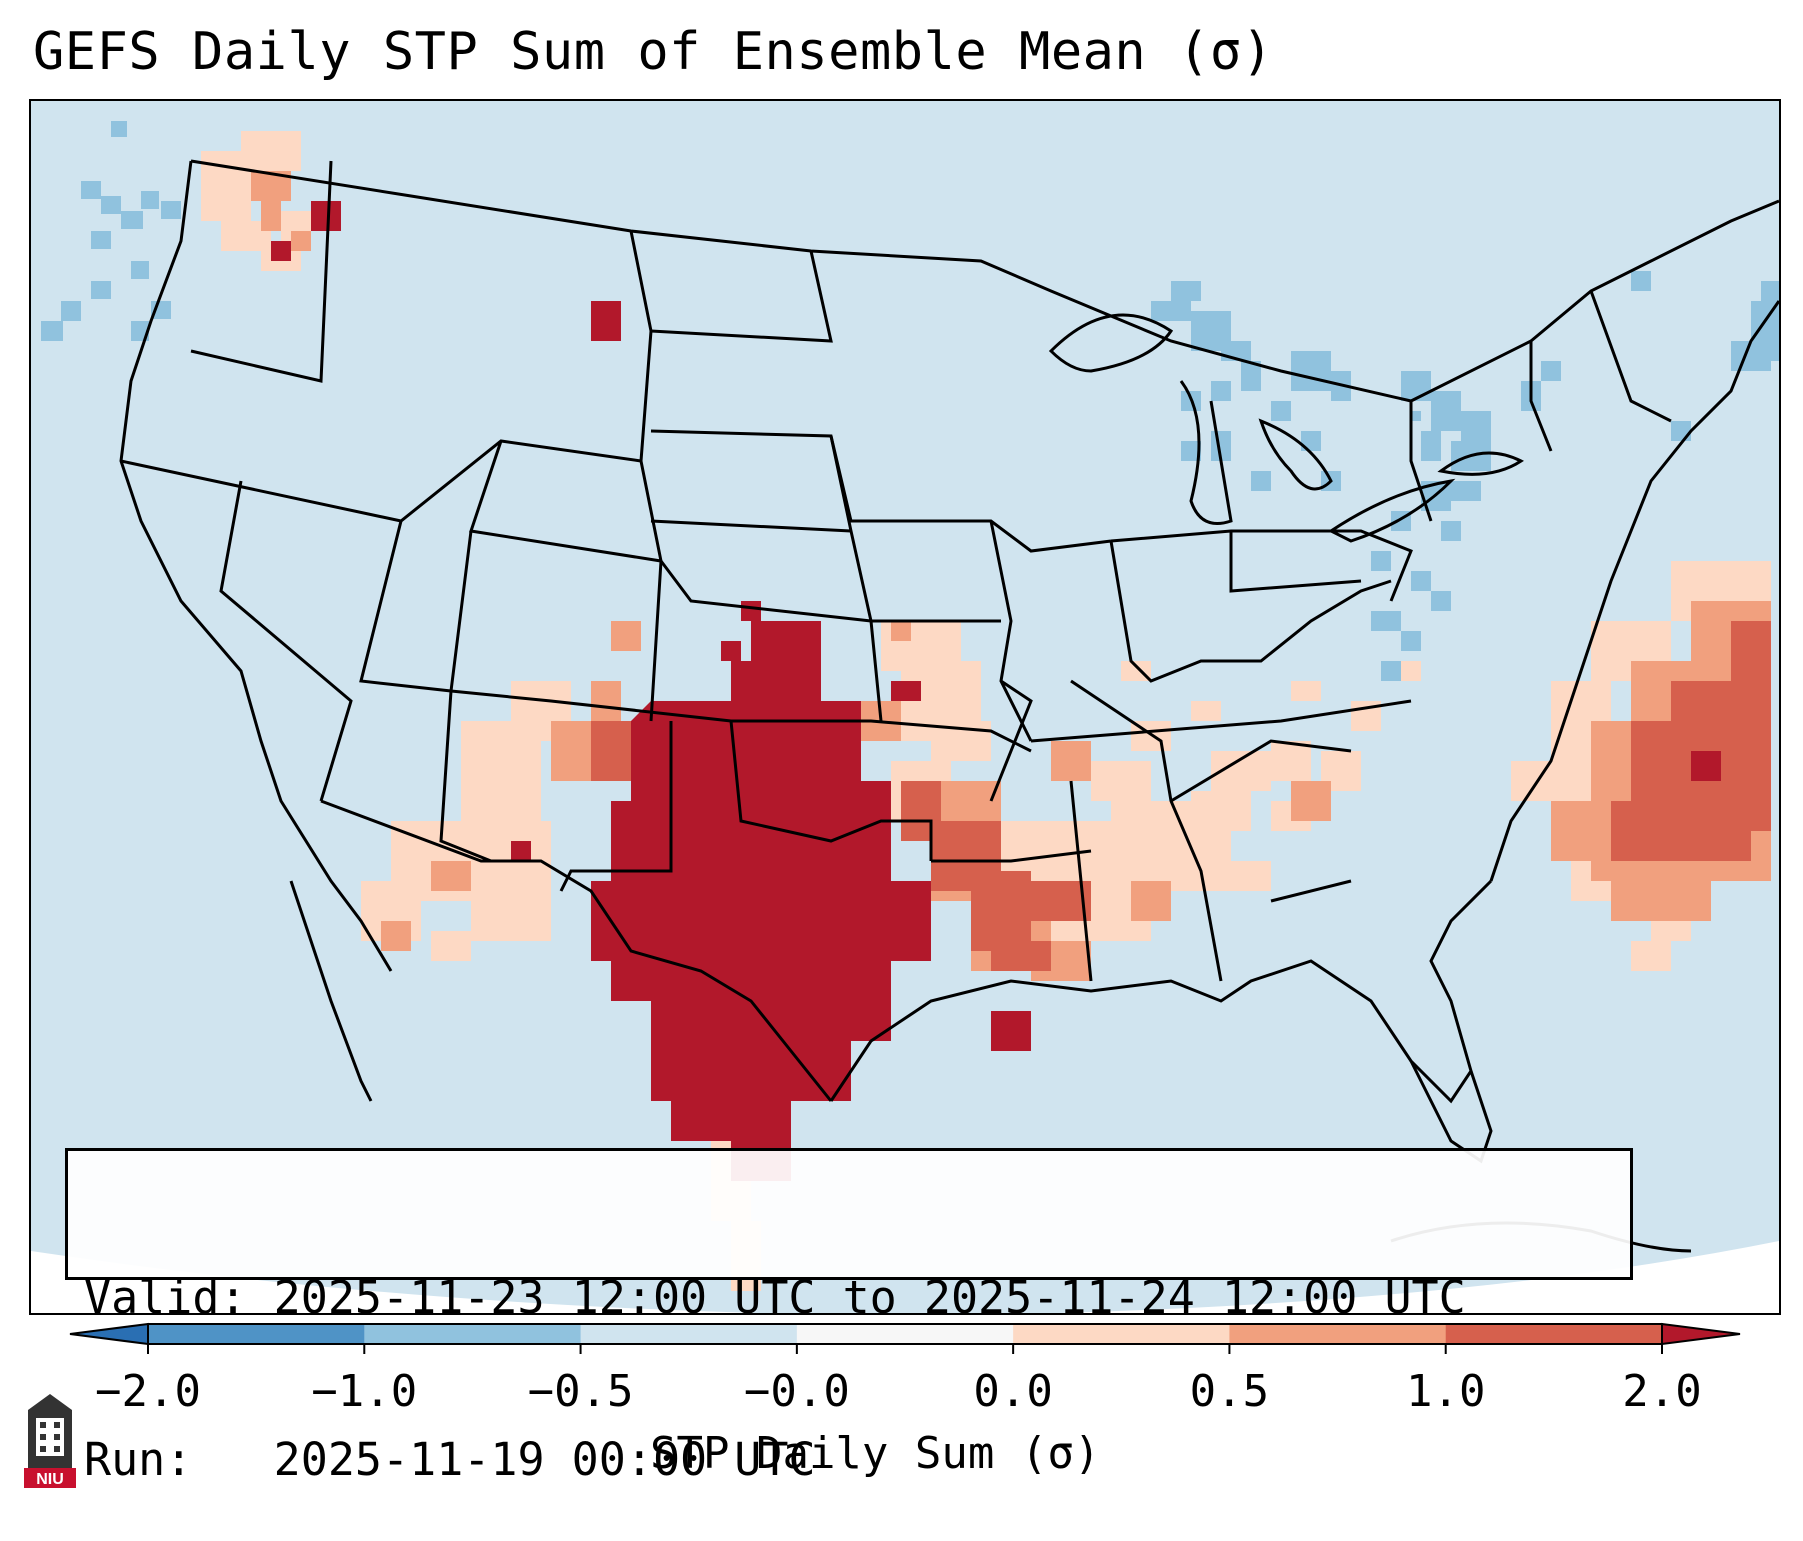 The width and height of the screenshot is (1803, 1541). I want to click on chart-title: GEFS Daily STP Sum of Ensemble Mean (σ), so click(653, 52).